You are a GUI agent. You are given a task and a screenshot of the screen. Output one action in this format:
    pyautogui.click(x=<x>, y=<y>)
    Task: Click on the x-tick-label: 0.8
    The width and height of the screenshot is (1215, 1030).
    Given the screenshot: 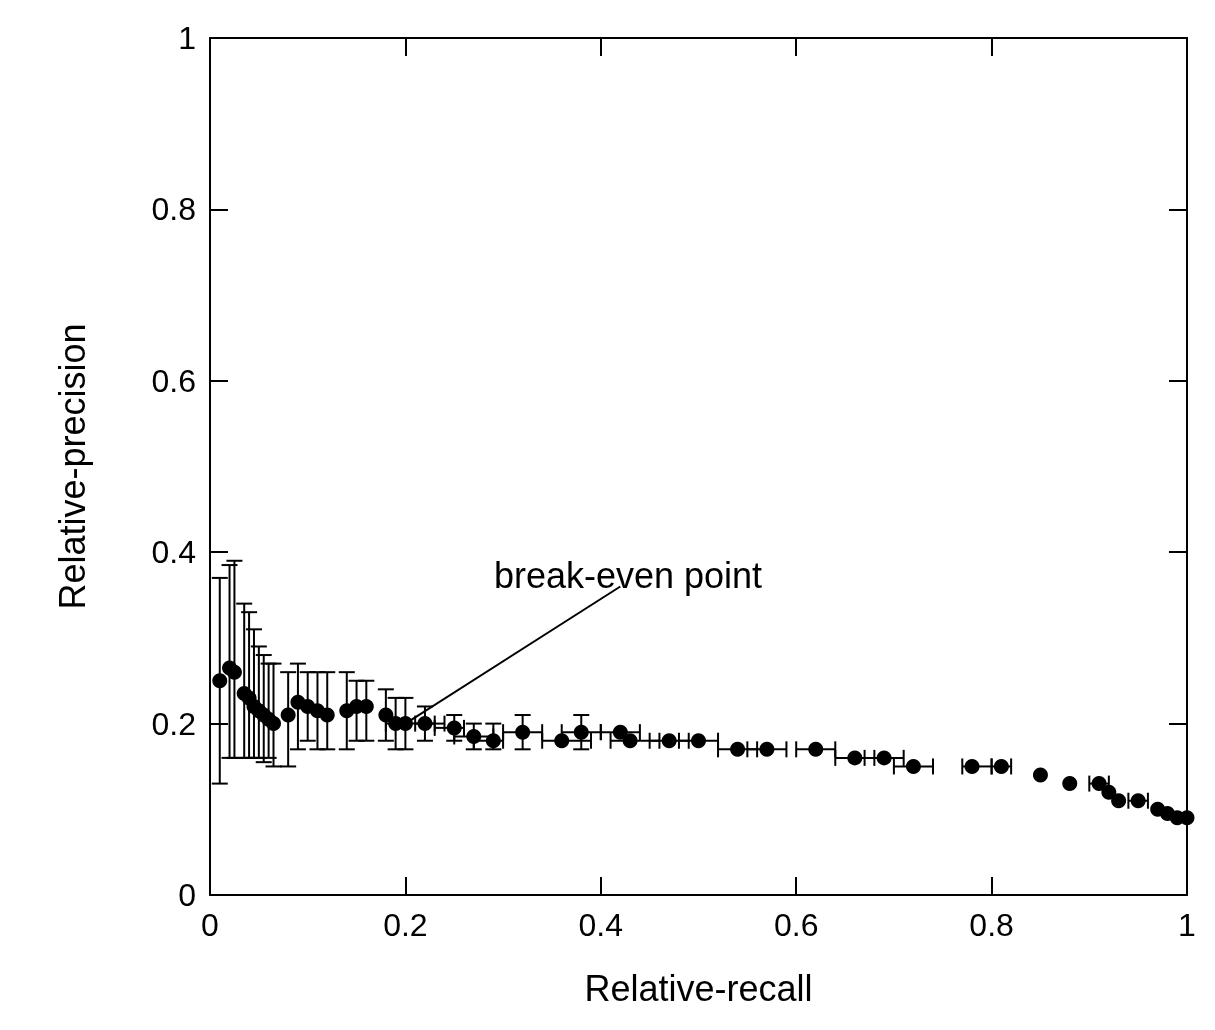 What is the action you would take?
    pyautogui.click(x=991, y=925)
    